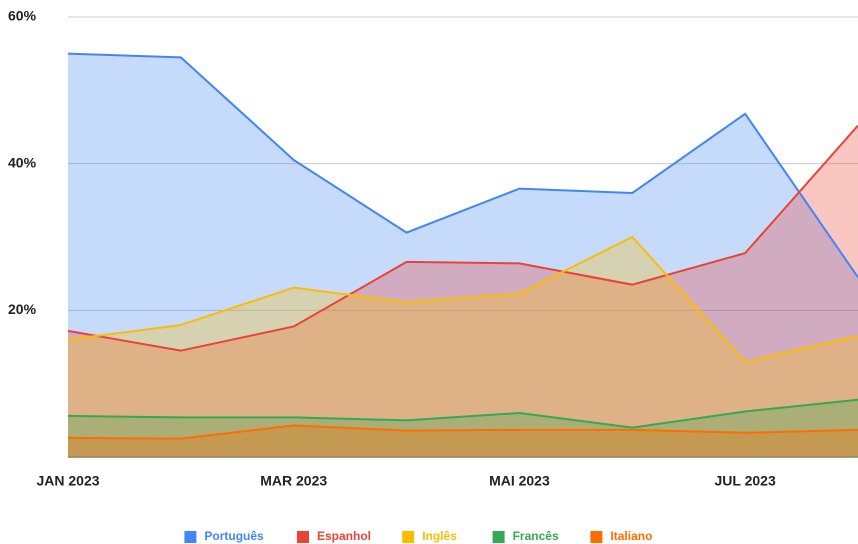  I want to click on legend-label: Italiano, so click(631, 536).